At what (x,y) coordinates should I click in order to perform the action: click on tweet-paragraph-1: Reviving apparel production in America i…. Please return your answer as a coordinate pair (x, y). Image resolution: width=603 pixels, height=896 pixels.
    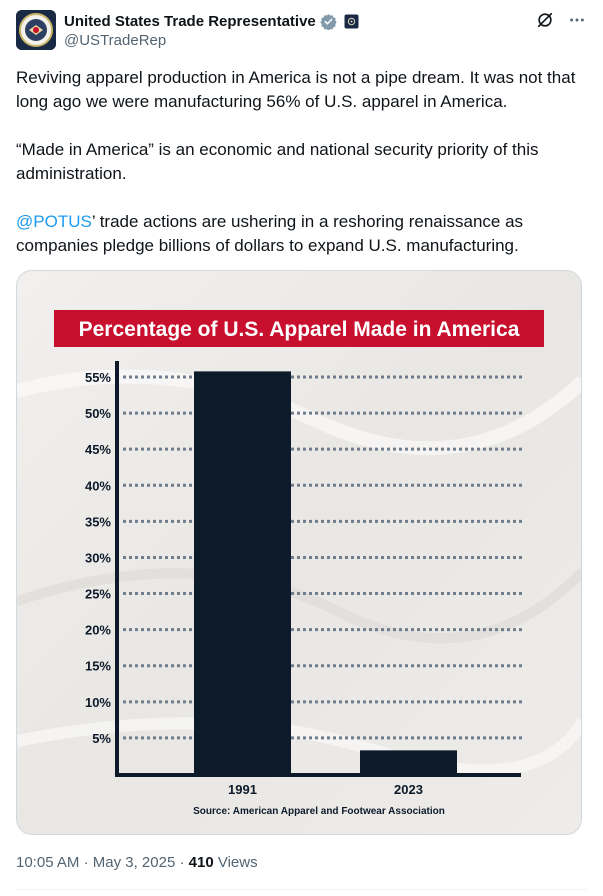
    Looking at the image, I should click on (296, 89).